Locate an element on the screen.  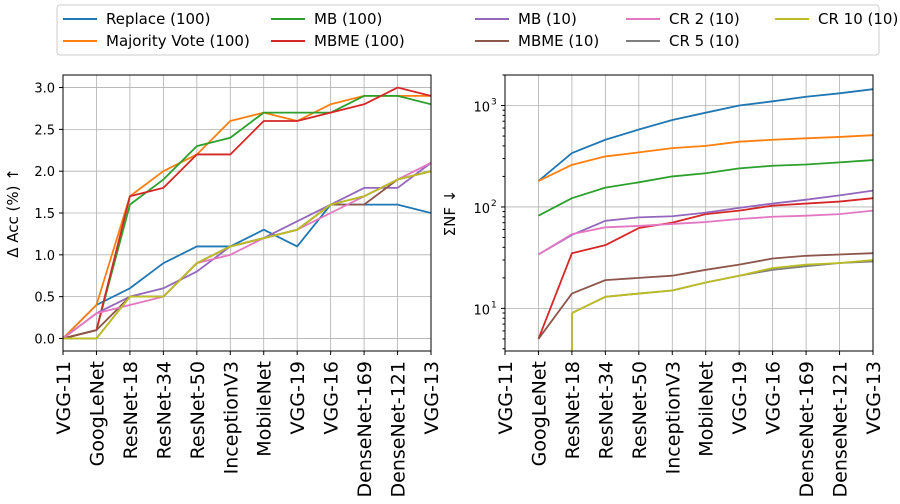
legend-label: Replace (100) is located at coordinates (158, 19).